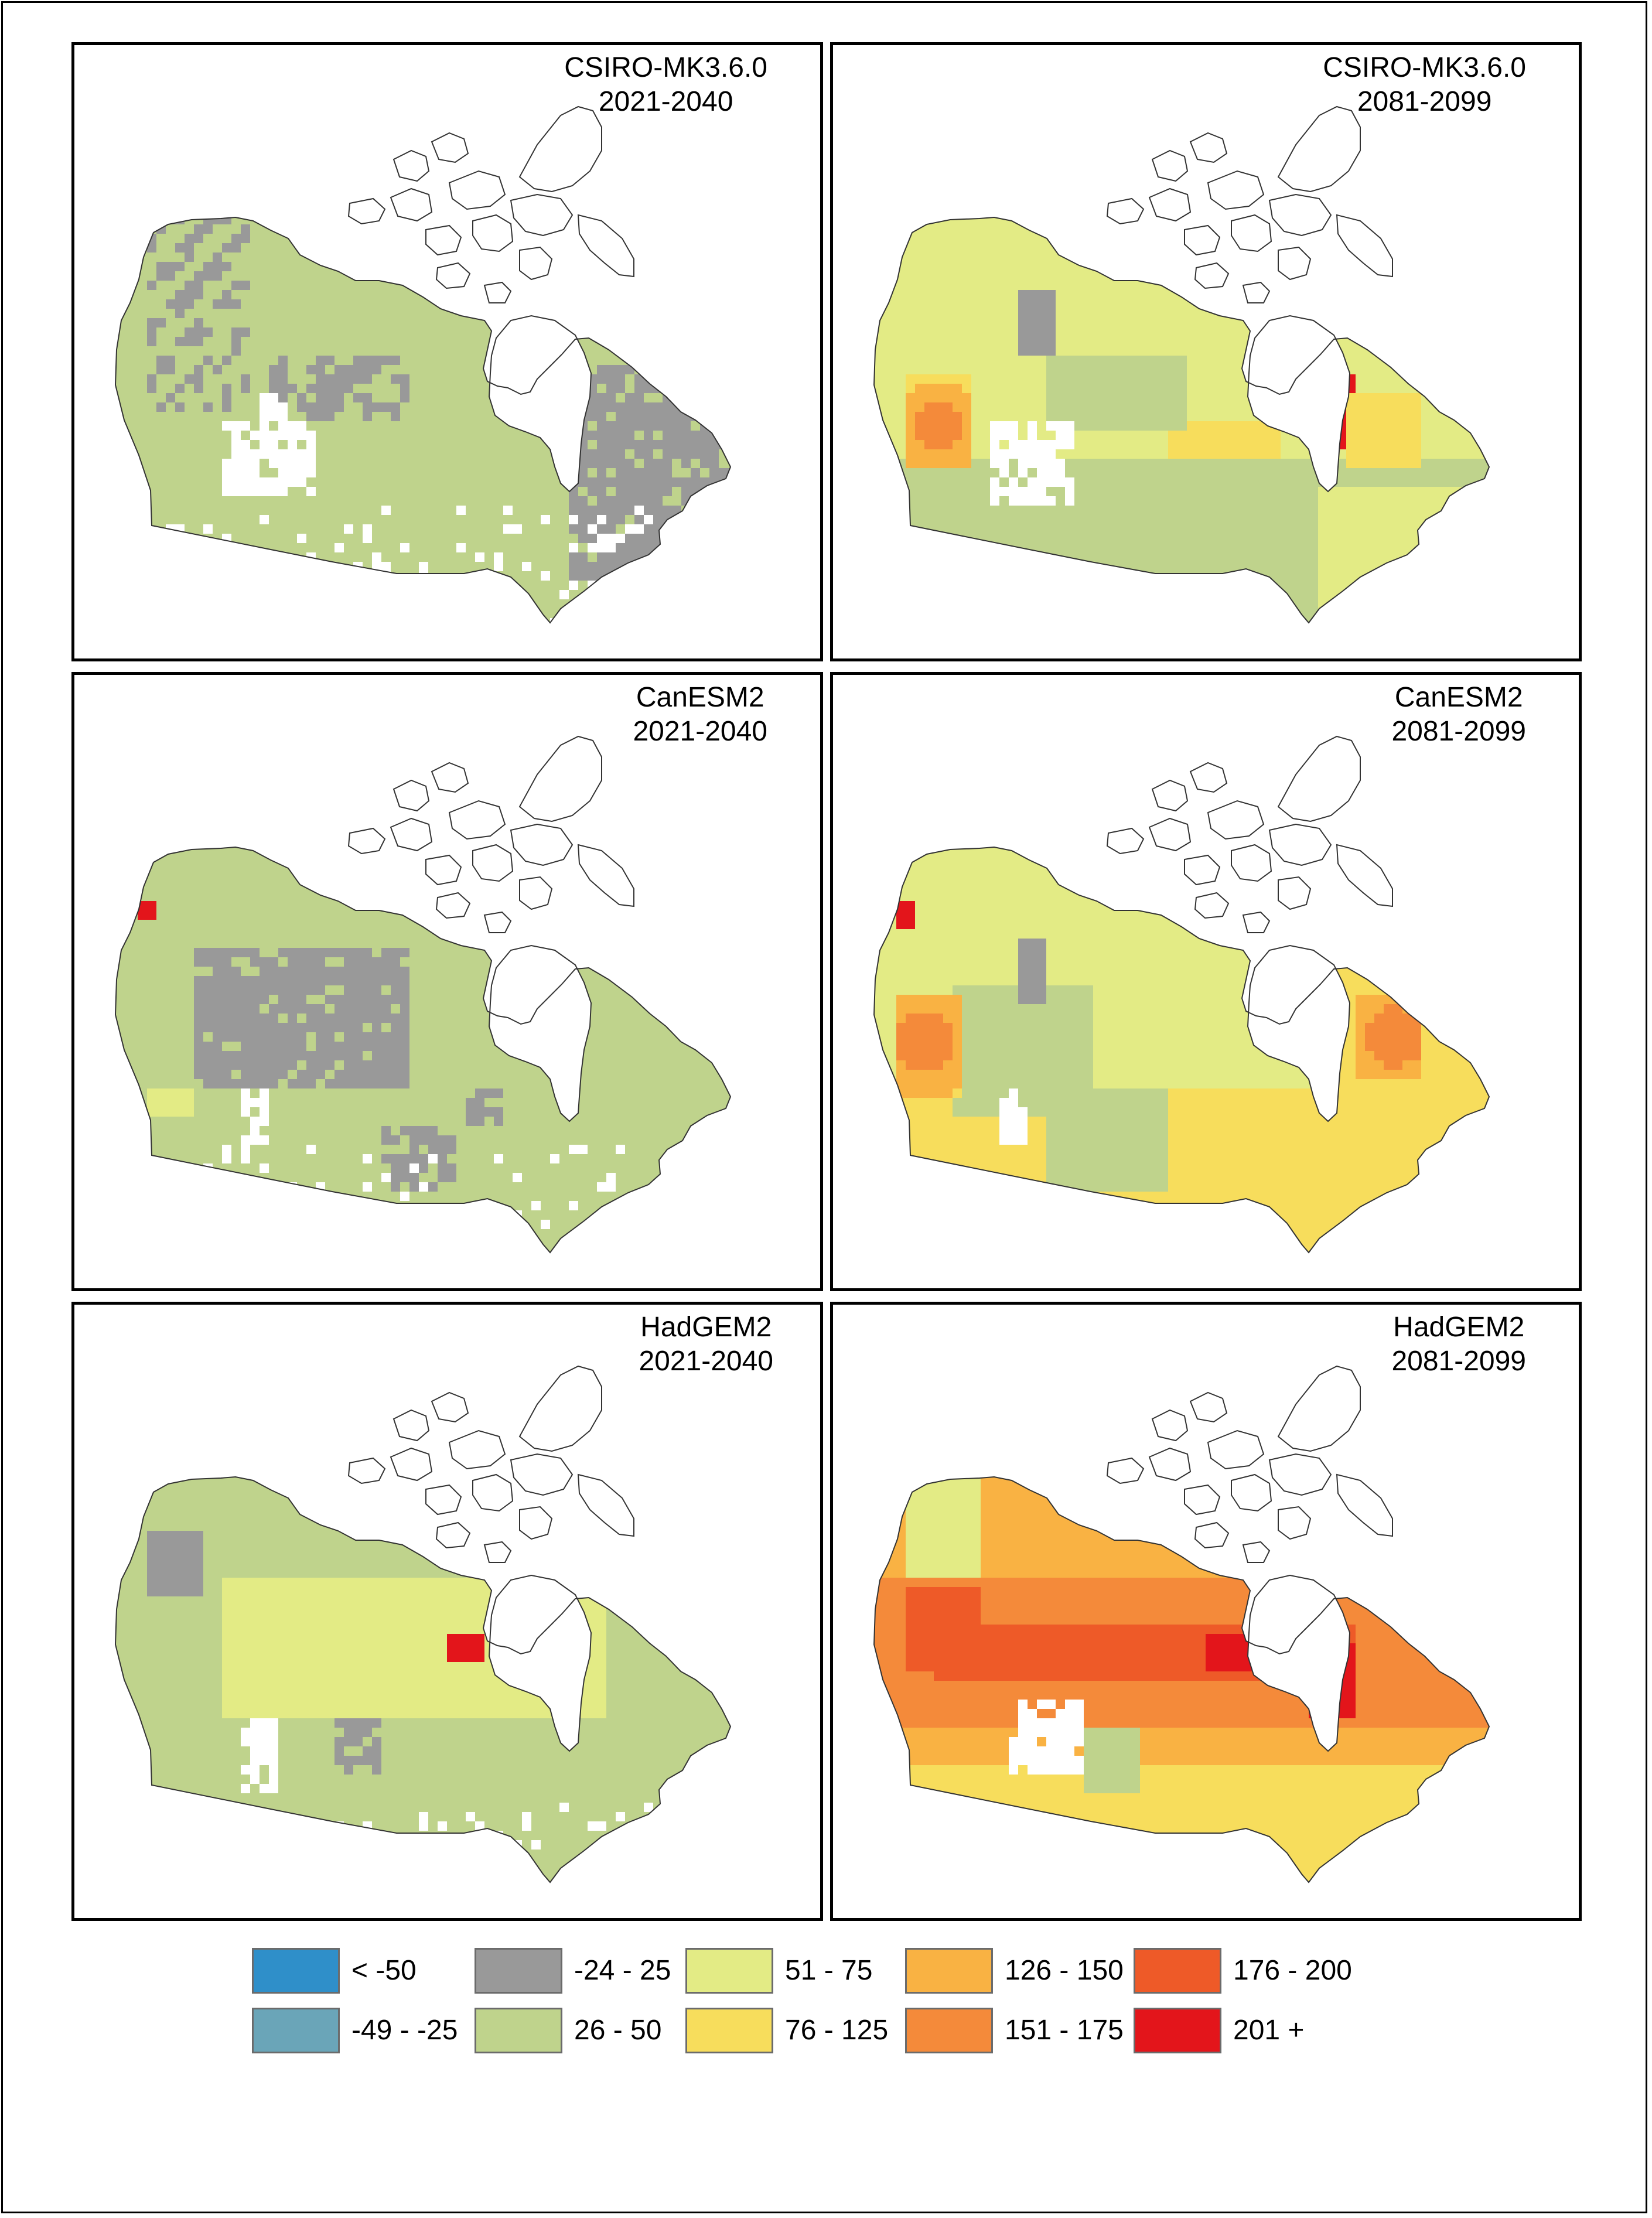 Image resolution: width=1652 pixels, height=2218 pixels. Describe the element at coordinates (536, 264) in the screenshot. I see `arctic-island` at that location.